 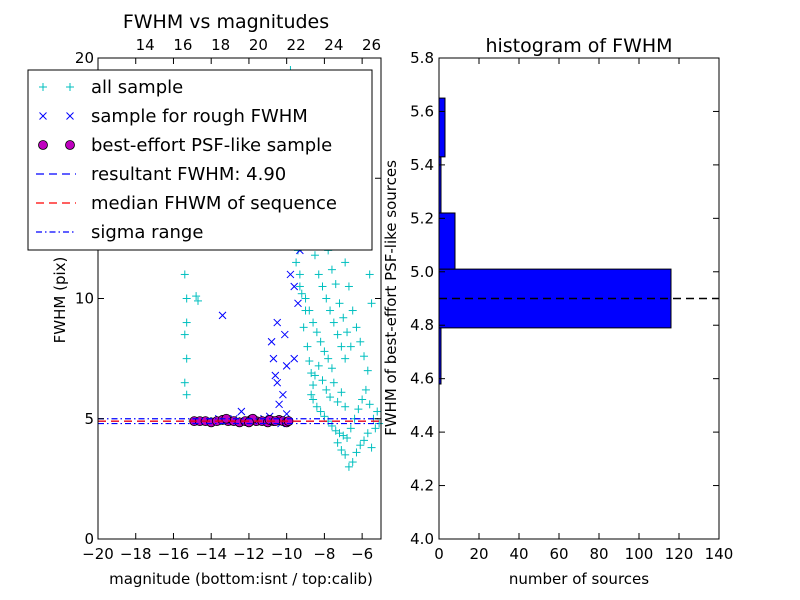 I want to click on hist-y-tick-label-4: 4.8, so click(x=422, y=325).